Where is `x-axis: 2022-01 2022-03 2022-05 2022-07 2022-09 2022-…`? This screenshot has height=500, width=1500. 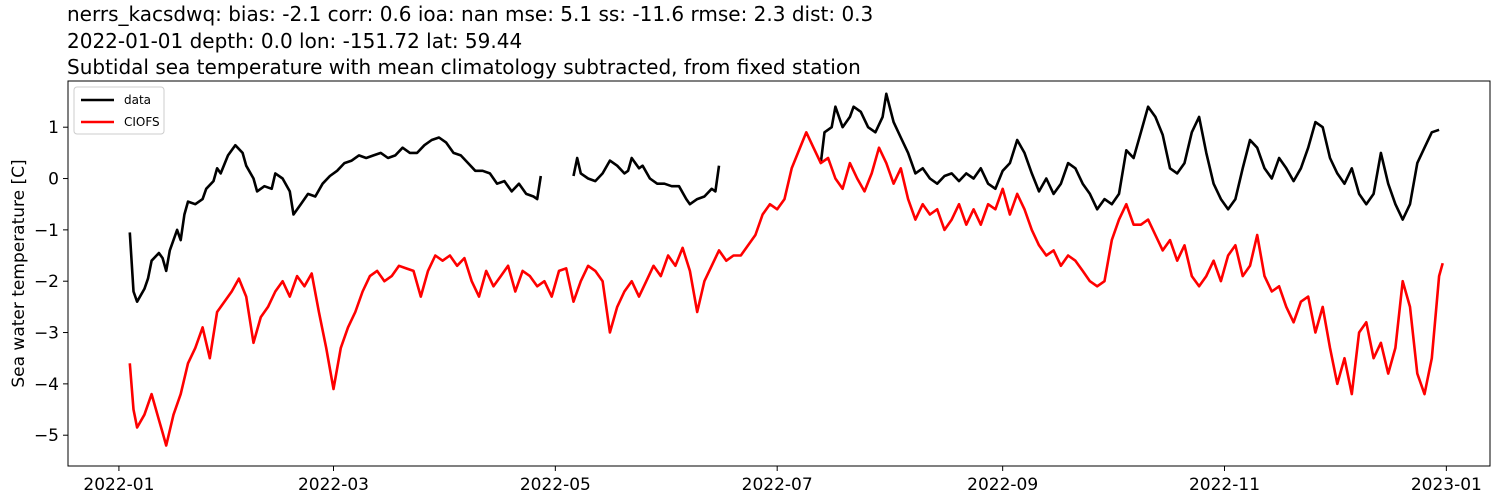
x-axis: 2022-01 2022-03 2022-05 2022-07 2022-09 2022-… is located at coordinates (782, 480).